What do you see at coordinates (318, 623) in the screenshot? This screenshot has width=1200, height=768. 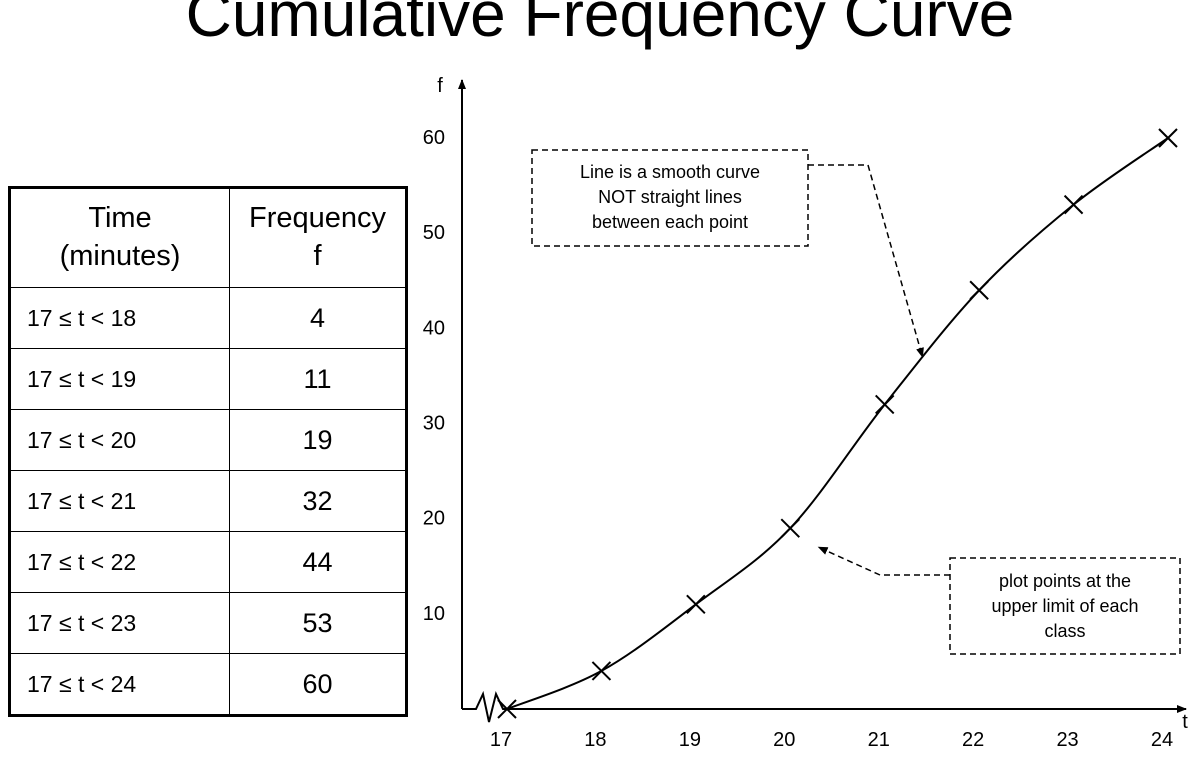 I see `frequency-cell: 53` at bounding box center [318, 623].